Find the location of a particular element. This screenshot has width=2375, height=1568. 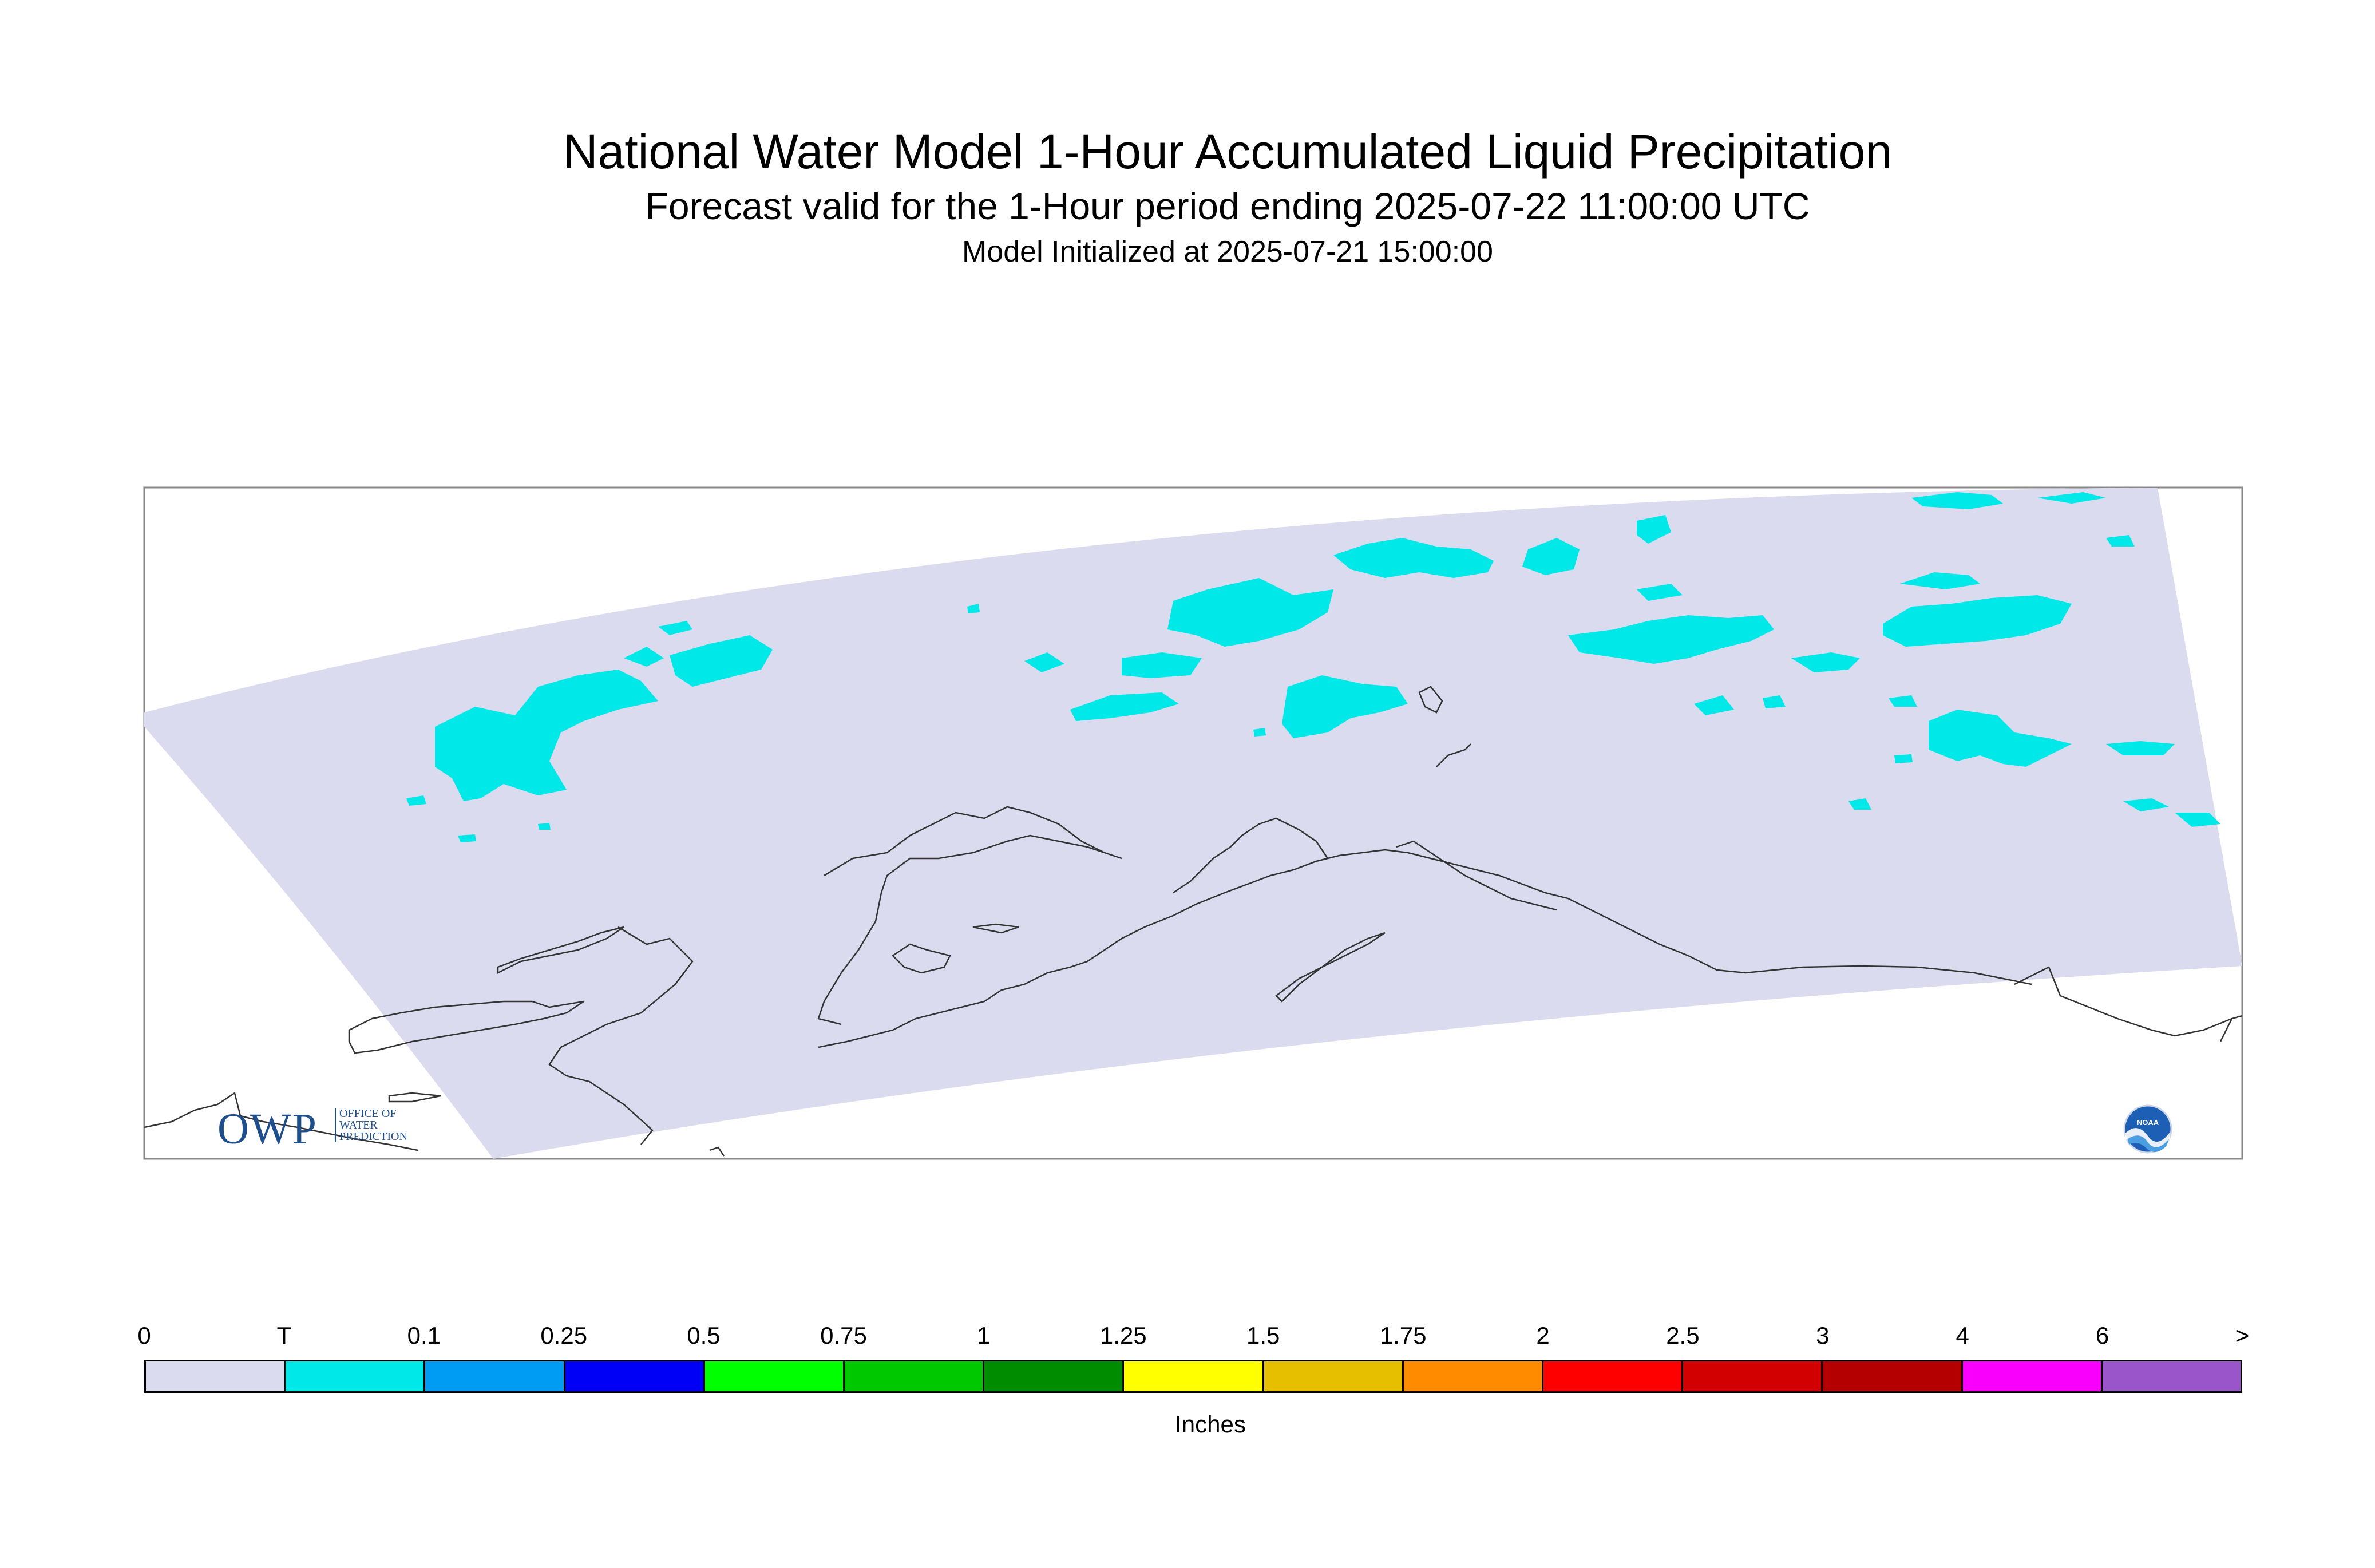

coastline-lake is located at coordinates (996, 928).